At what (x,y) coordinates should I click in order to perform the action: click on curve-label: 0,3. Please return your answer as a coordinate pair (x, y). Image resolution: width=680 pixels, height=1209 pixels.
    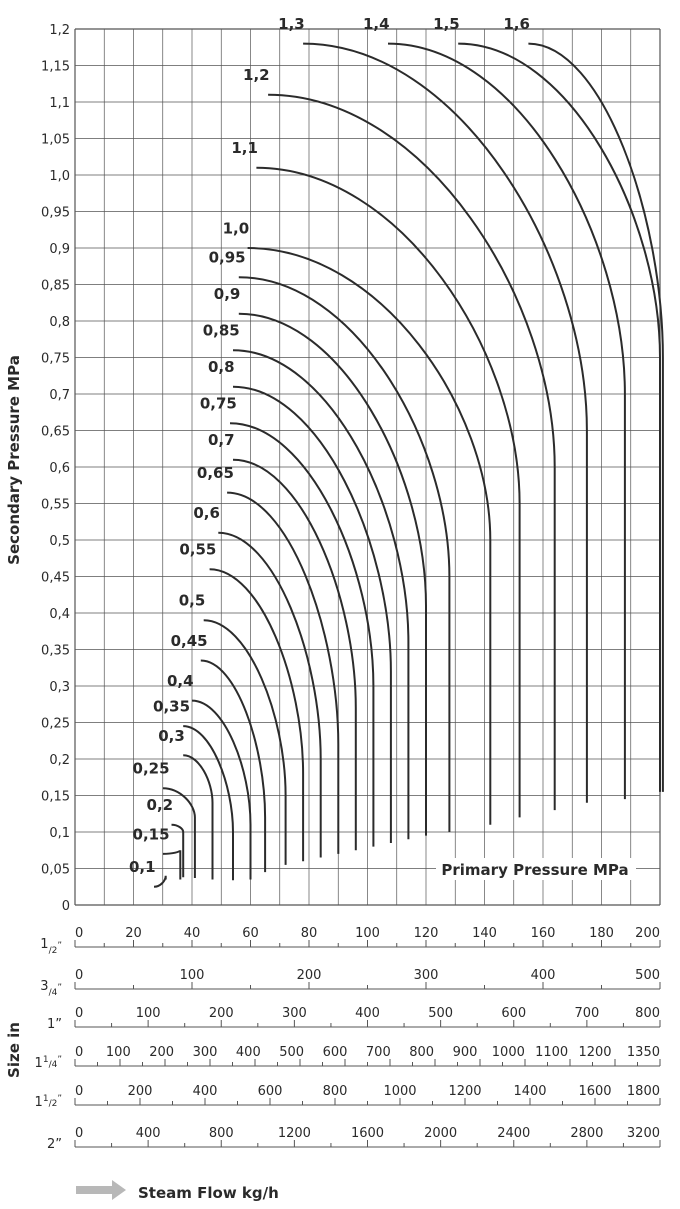
    Looking at the image, I should click on (171, 736).